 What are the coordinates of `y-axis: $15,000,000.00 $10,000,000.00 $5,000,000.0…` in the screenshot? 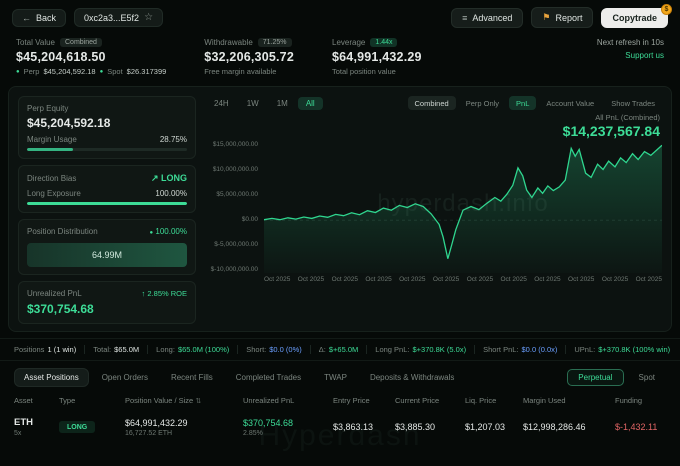 It's located at (235, 207).